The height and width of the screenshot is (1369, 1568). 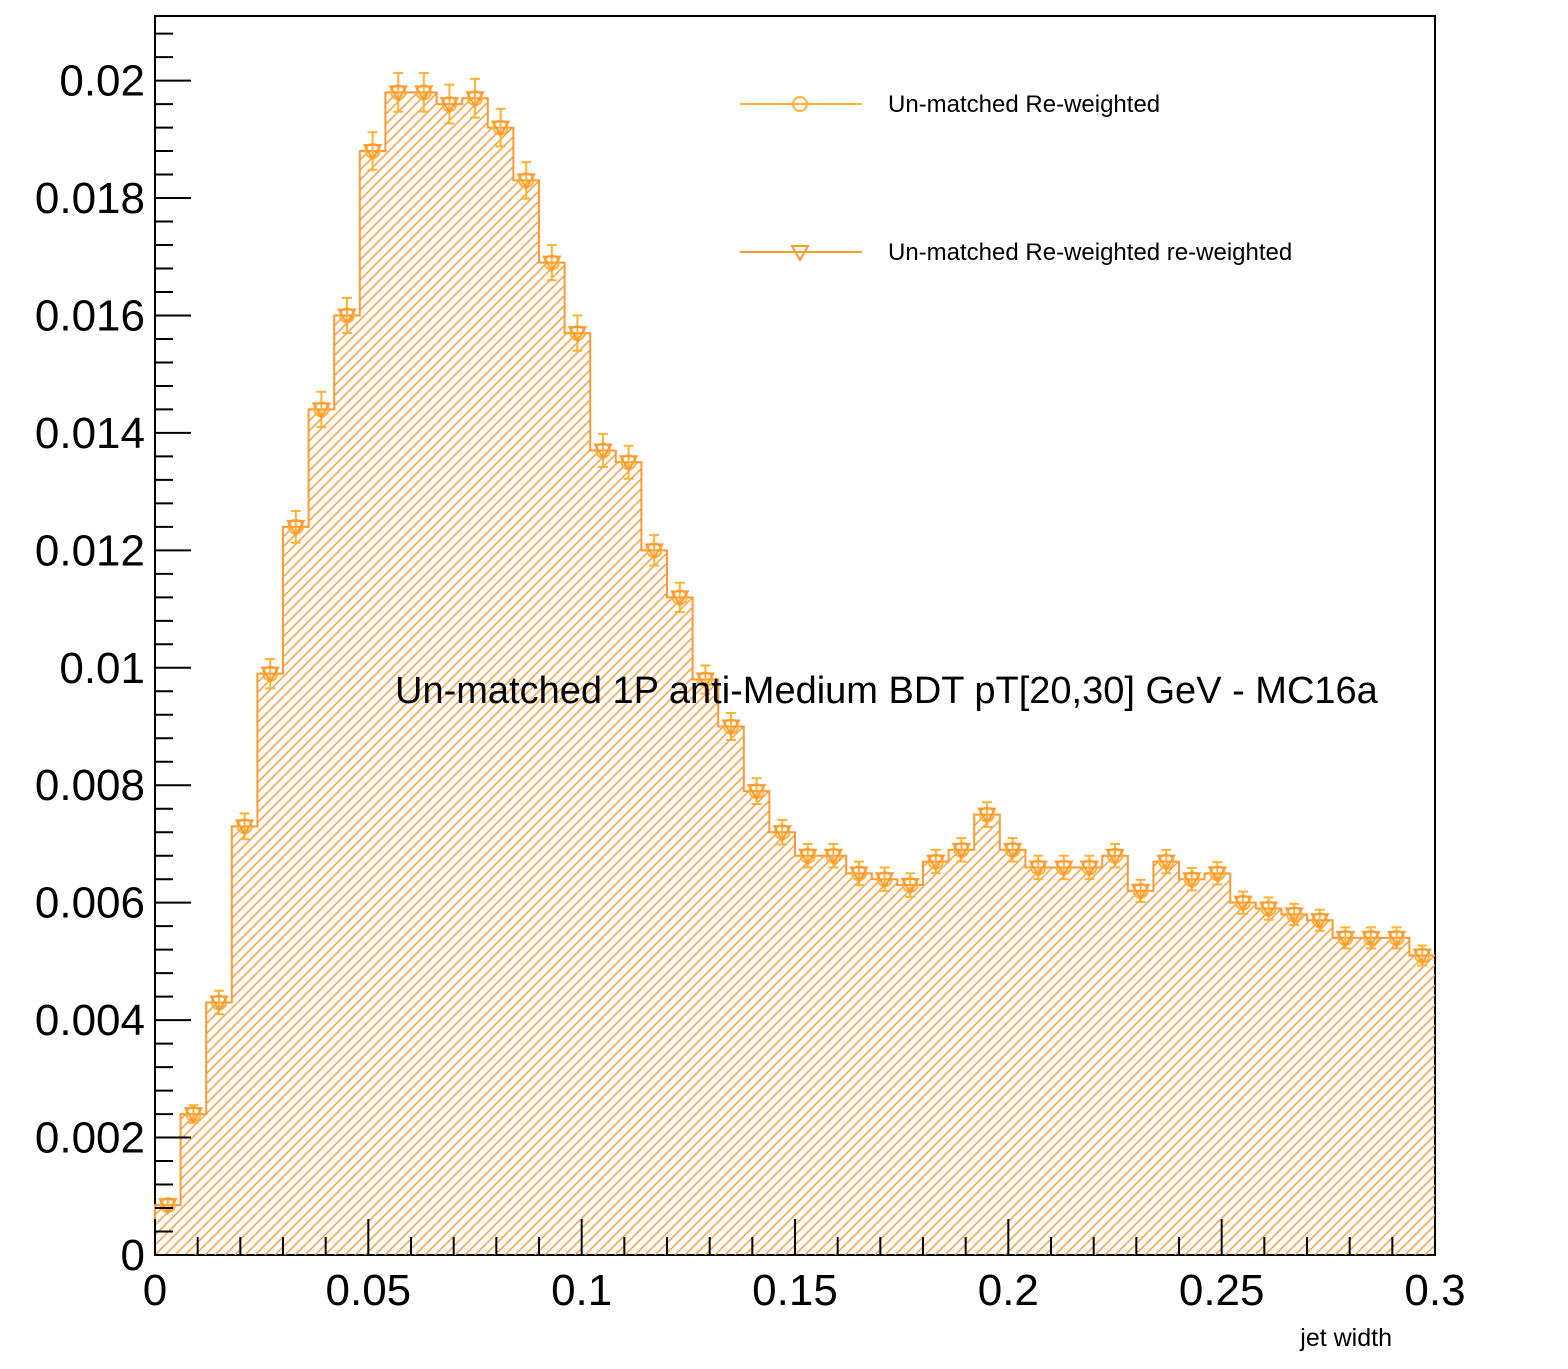 I want to click on legend-entry-1: Un-matched Re-weighted, so click(x=950, y=104).